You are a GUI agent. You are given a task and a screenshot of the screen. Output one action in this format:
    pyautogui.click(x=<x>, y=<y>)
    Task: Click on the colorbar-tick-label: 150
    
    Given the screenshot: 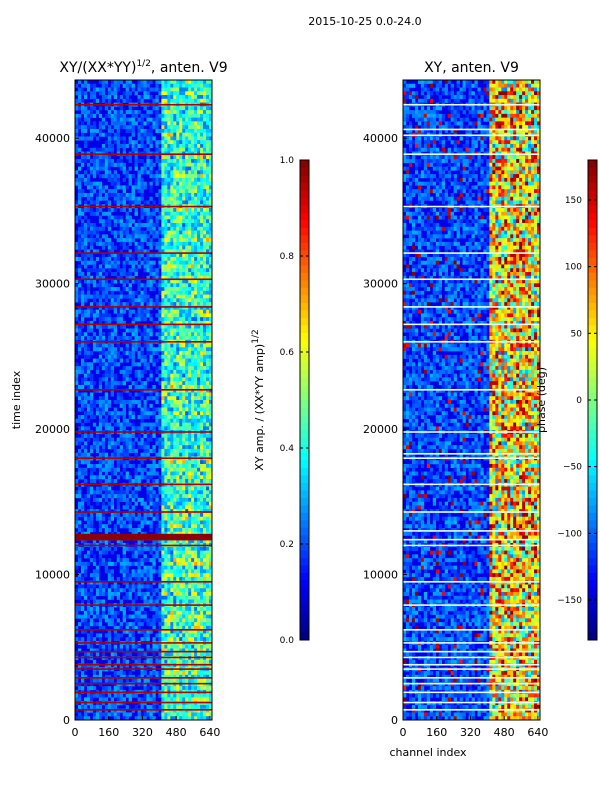 What is the action you would take?
    pyautogui.click(x=573, y=201)
    